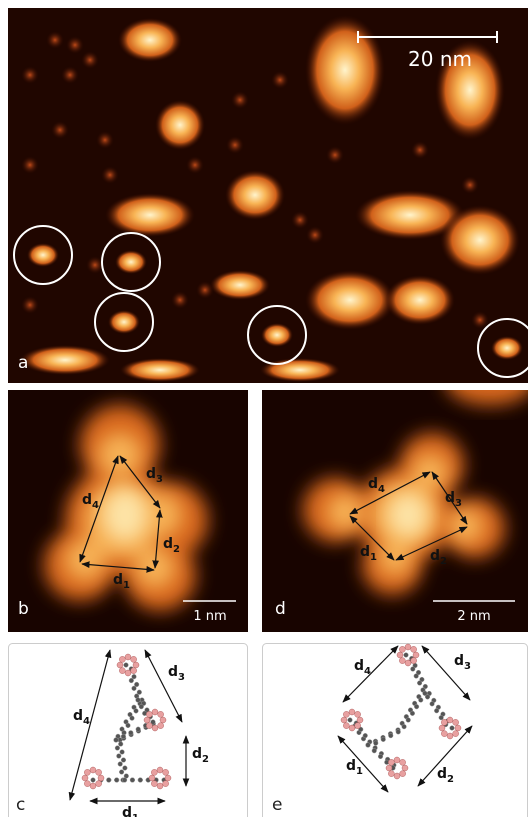 This screenshot has height=817, width=531. What do you see at coordinates (205, 759) in the screenshot?
I see `distance-index: 2` at bounding box center [205, 759].